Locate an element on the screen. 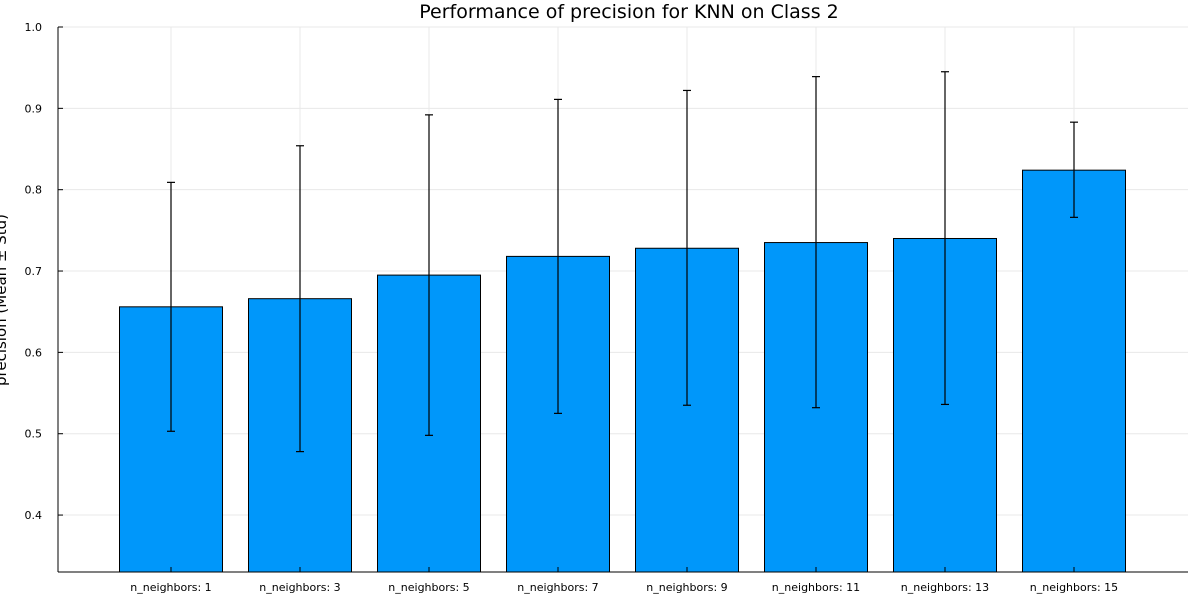 This screenshot has width=1200, height=600. x-tick-label: n_neighbors: 3 is located at coordinates (299, 587).